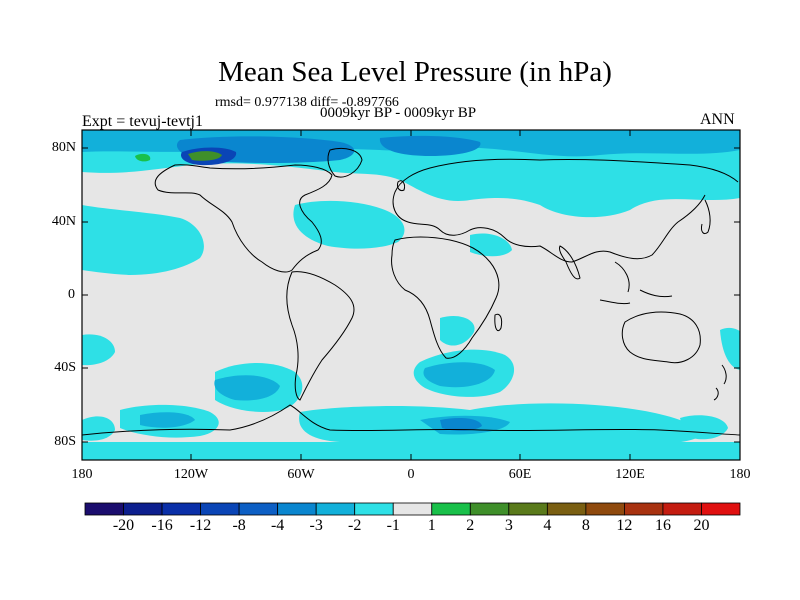  I want to click on coast-greenland, so click(345, 162).